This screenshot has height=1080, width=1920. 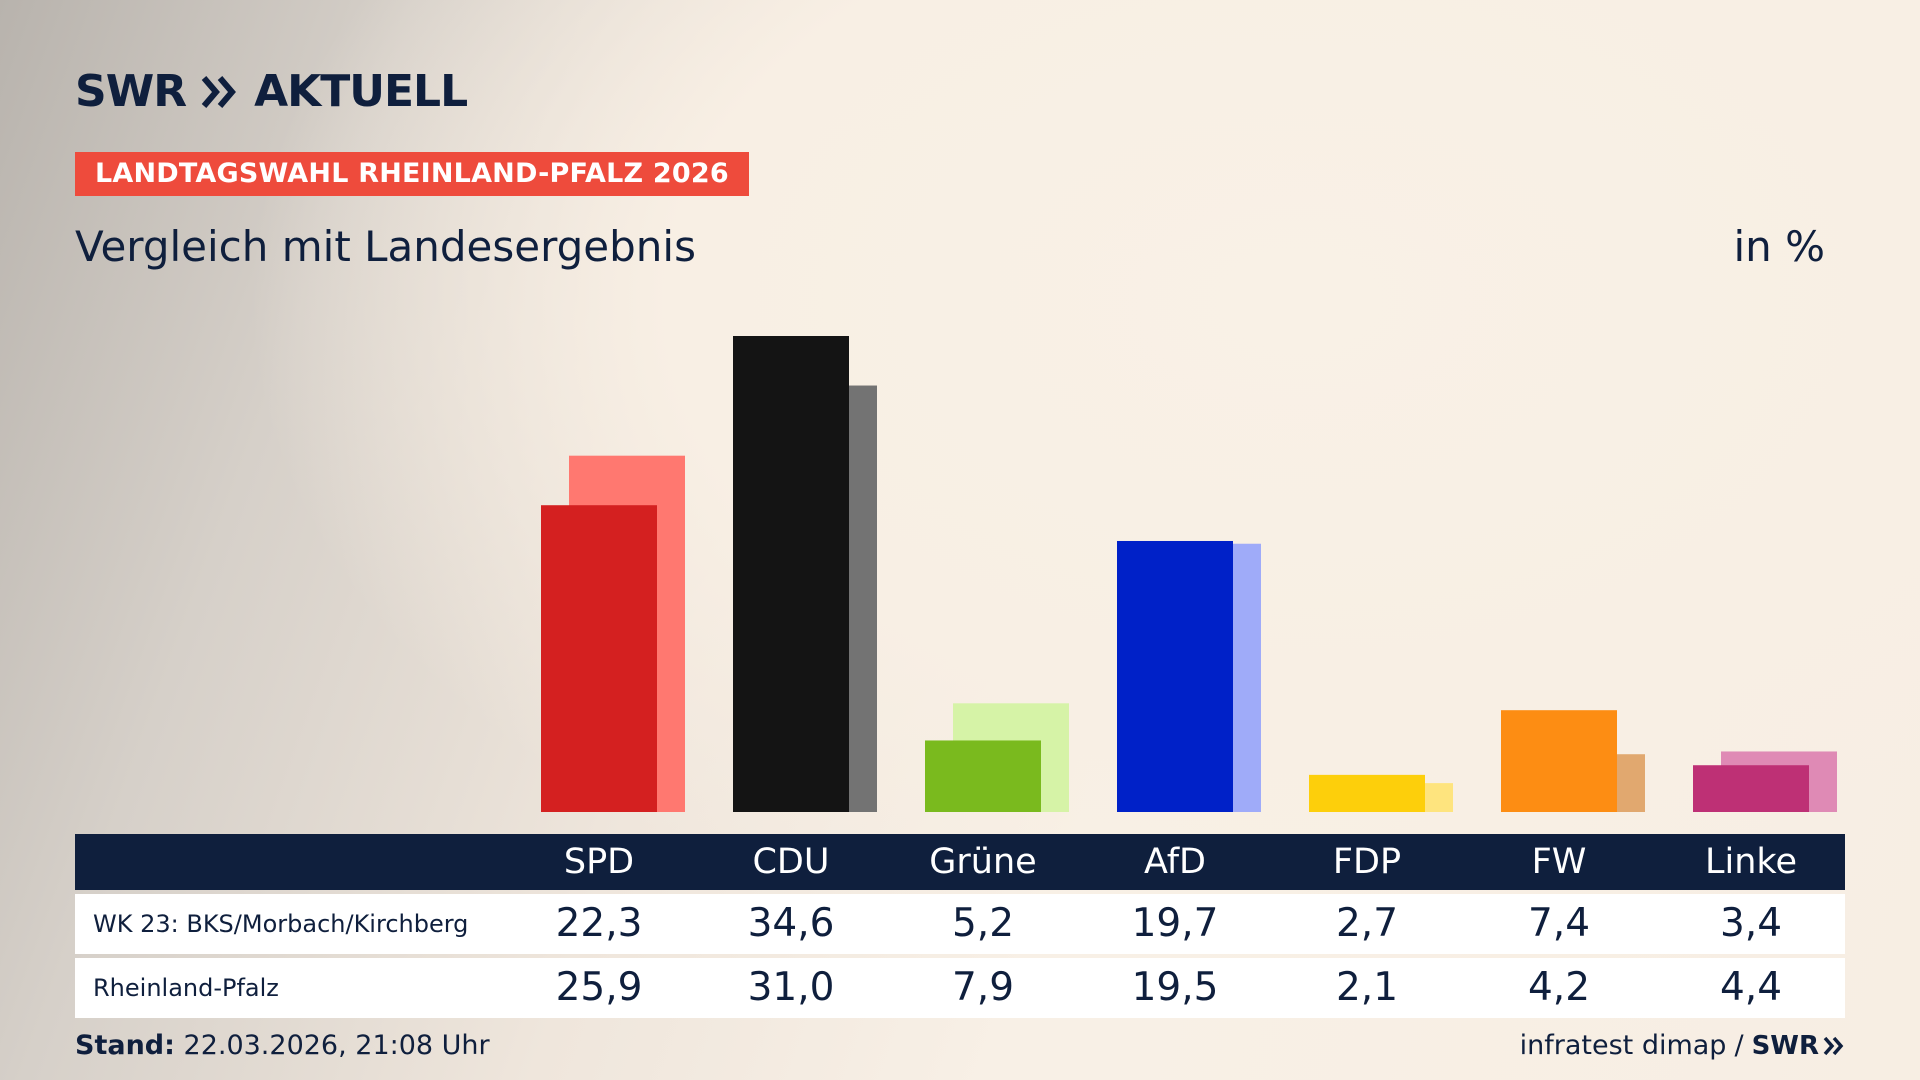 I want to click on value-cdu: 31,0, so click(x=791, y=987).